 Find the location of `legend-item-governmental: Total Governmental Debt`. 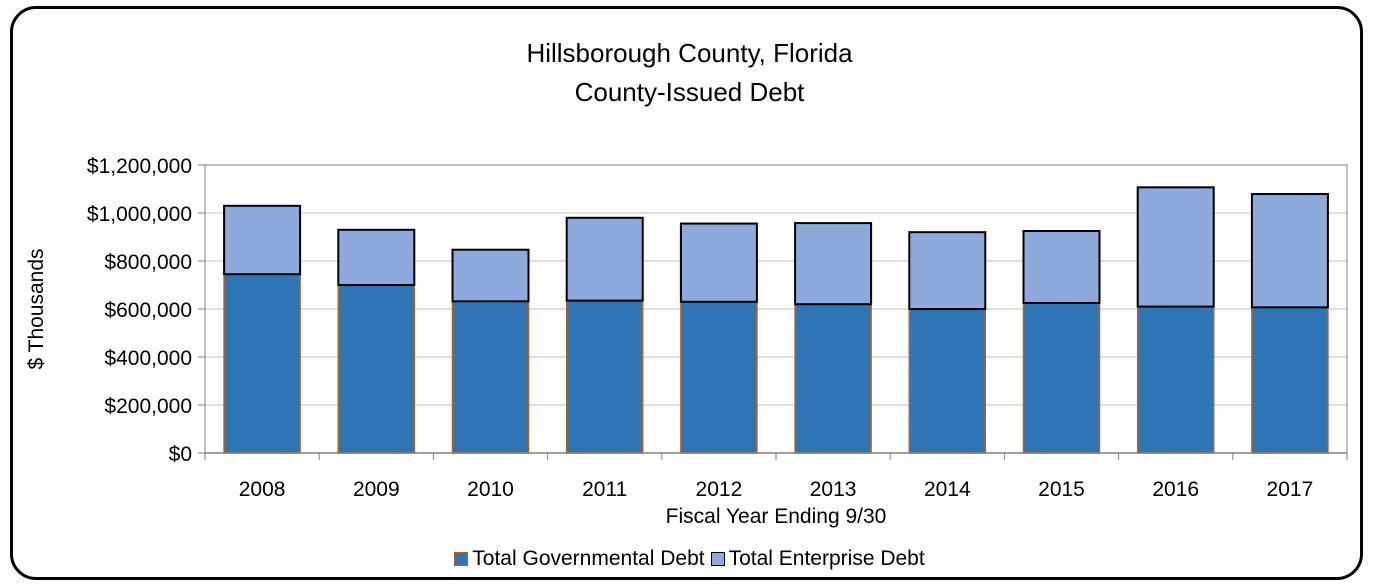

legend-item-governmental: Total Governmental Debt is located at coordinates (579, 559).